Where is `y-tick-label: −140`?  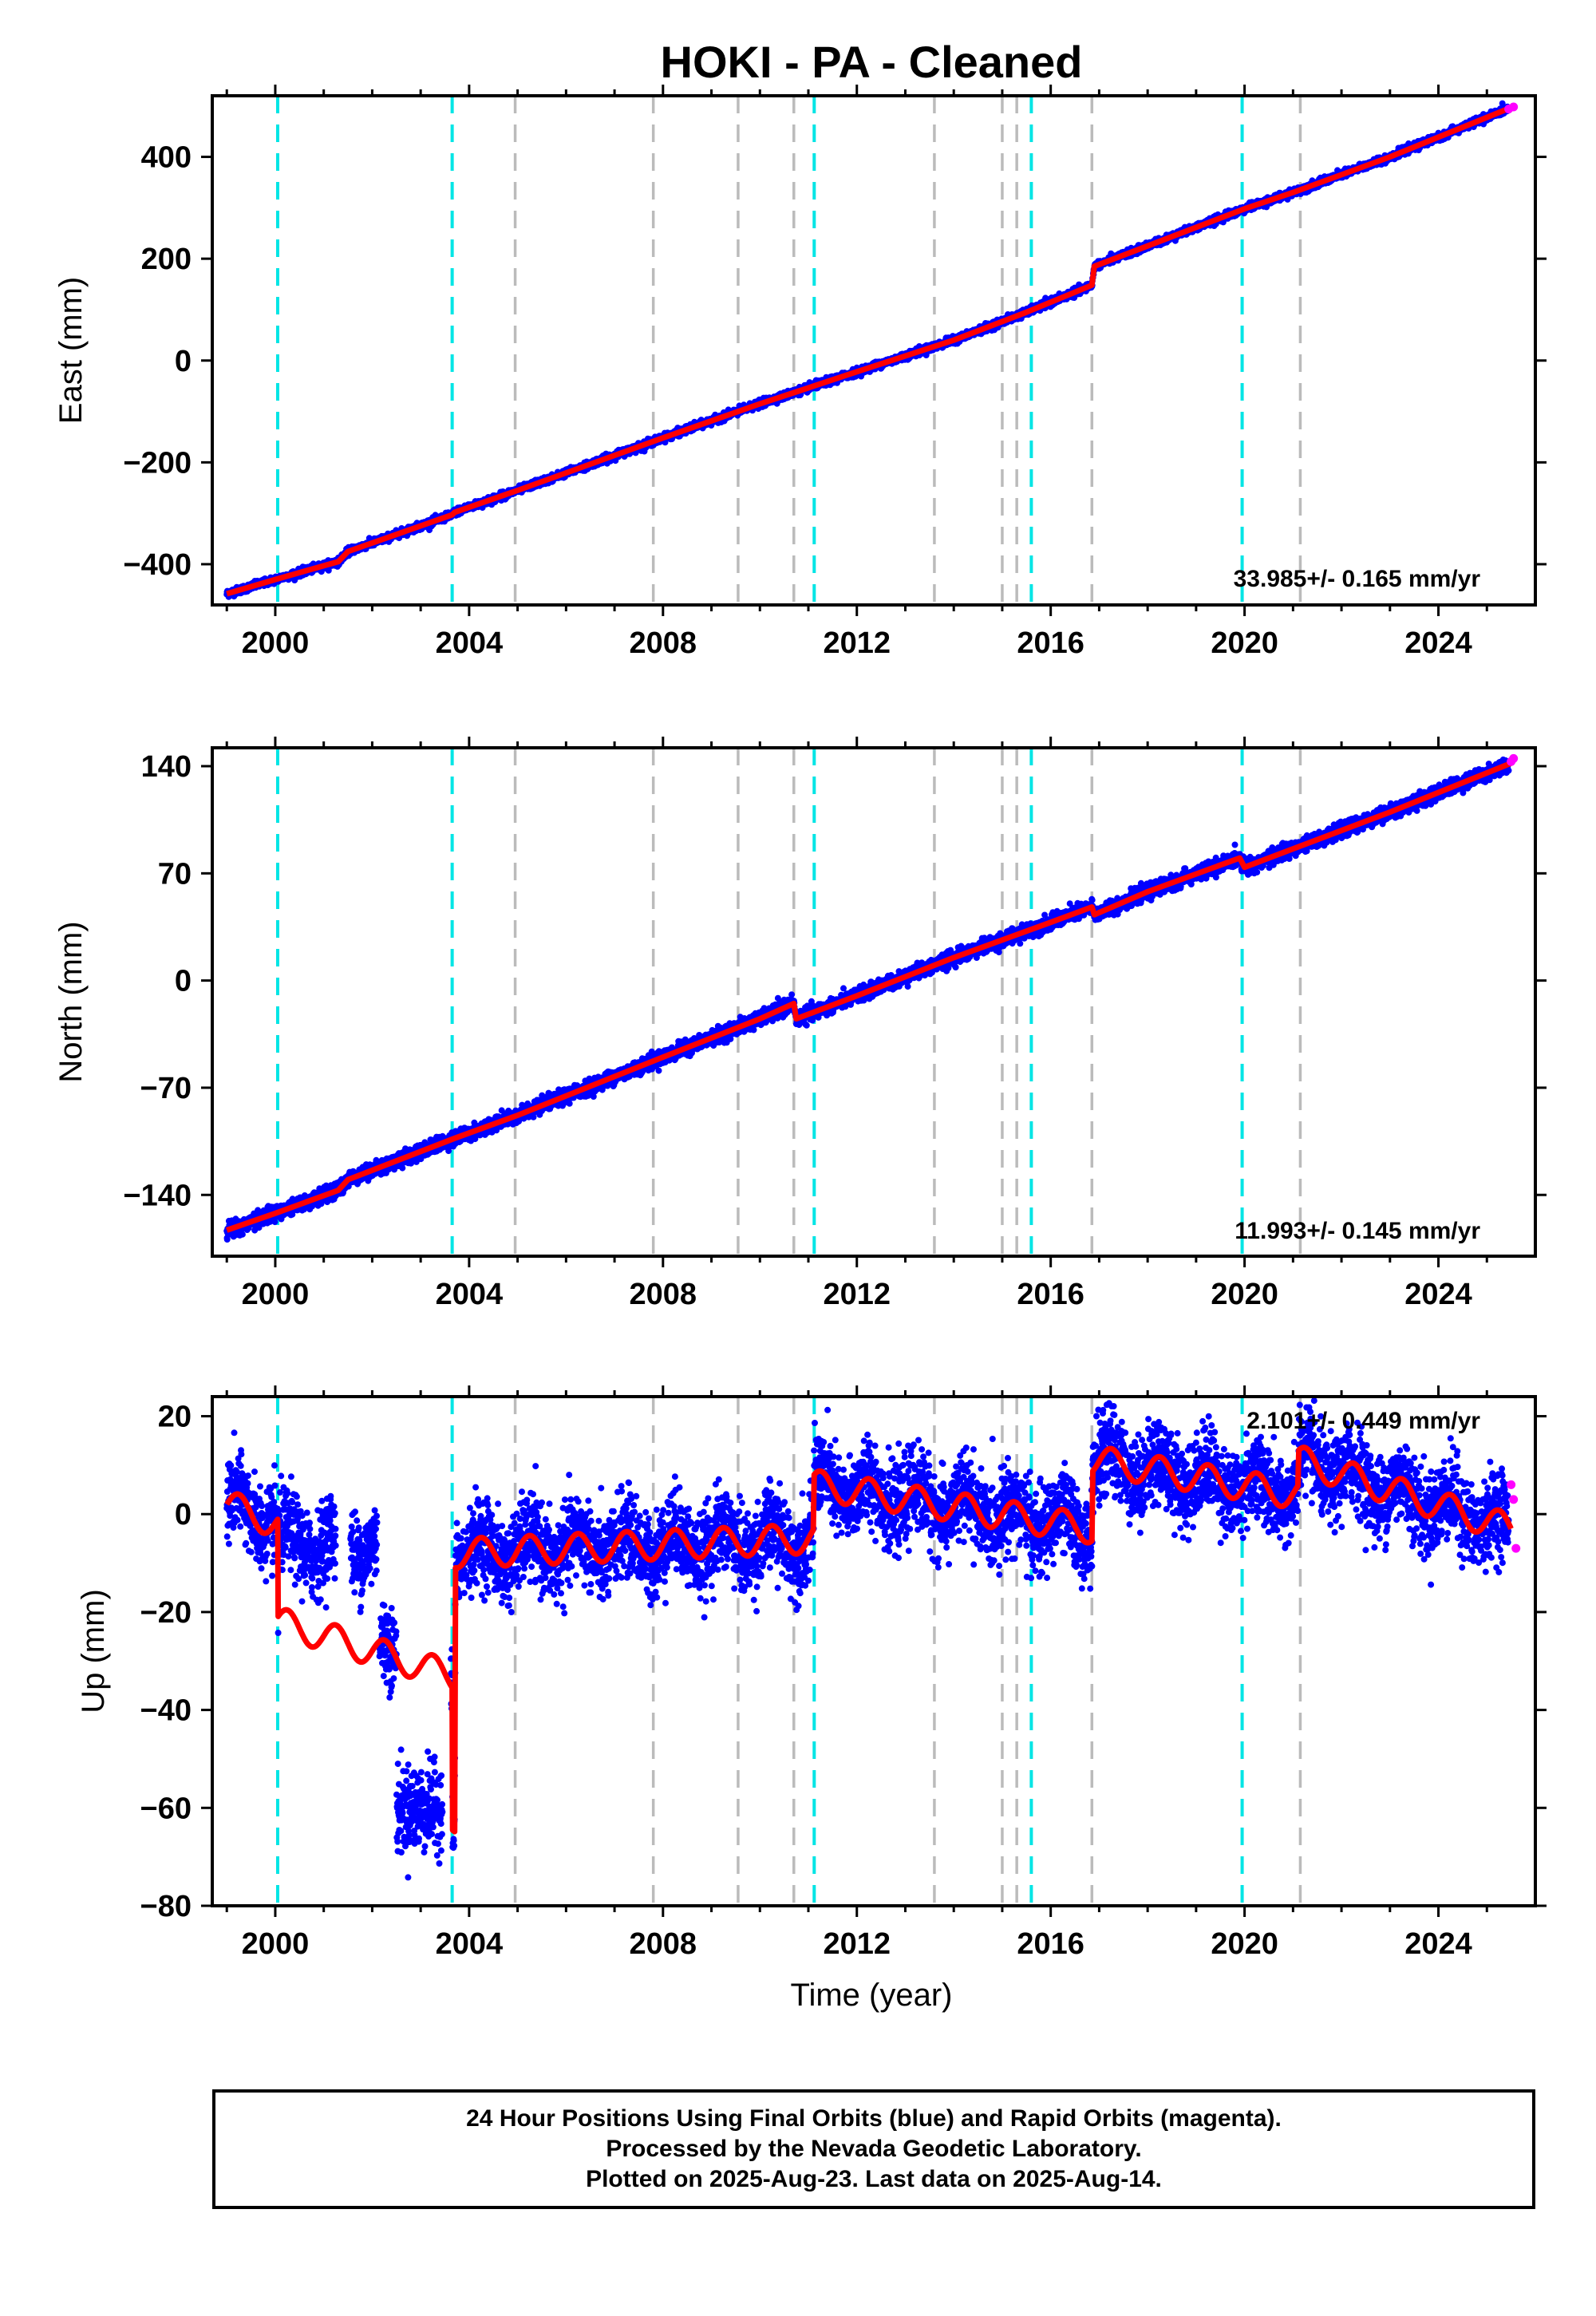
y-tick-label: −140 is located at coordinates (157, 1195).